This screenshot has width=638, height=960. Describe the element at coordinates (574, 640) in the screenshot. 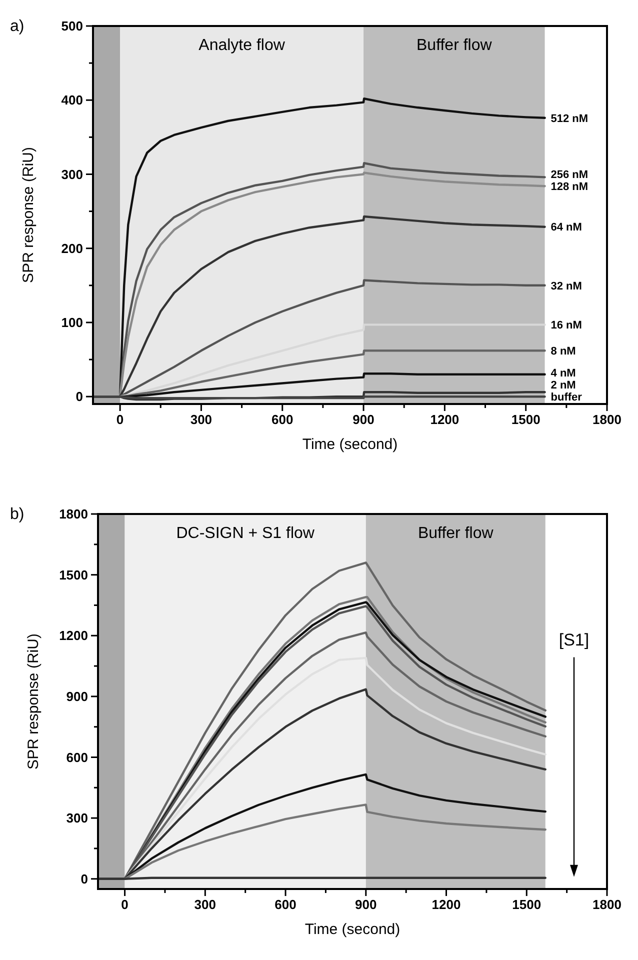

I see `annotation: [S1]` at that location.